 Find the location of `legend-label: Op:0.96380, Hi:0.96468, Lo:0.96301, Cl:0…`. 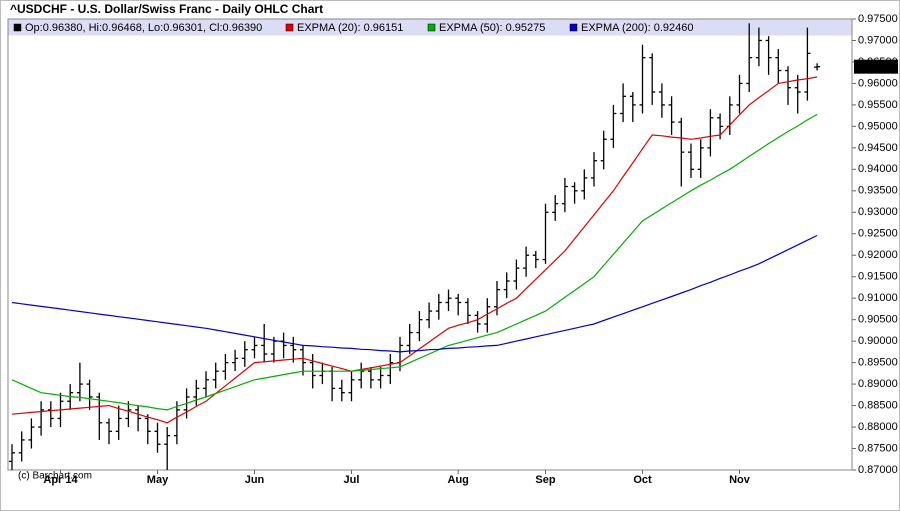

legend-label: Op:0.96380, Hi:0.96468, Lo:0.96301, Cl:0… is located at coordinates (143, 28).